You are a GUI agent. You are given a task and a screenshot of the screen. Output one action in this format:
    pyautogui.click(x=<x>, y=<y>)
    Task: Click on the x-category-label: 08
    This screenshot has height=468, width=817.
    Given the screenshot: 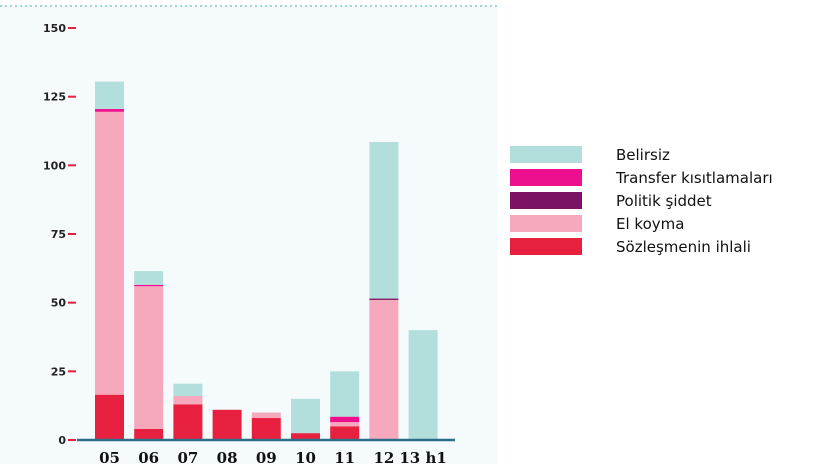 What is the action you would take?
    pyautogui.click(x=227, y=458)
    